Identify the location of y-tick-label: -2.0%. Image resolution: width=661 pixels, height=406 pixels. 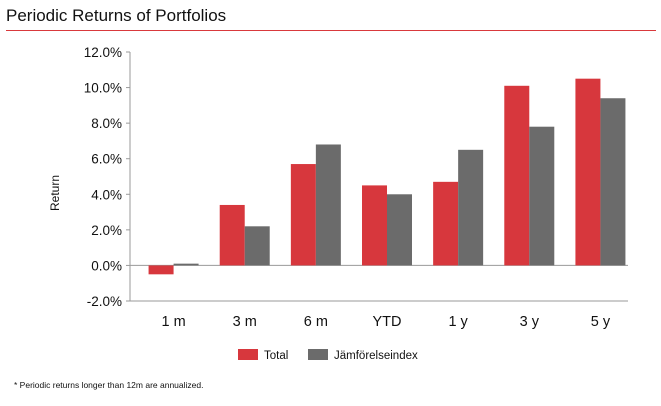
(104, 301).